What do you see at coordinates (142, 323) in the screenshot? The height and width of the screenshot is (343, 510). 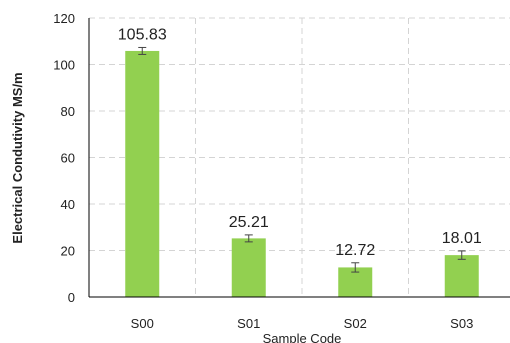 I see `x-tick-label: S00` at bounding box center [142, 323].